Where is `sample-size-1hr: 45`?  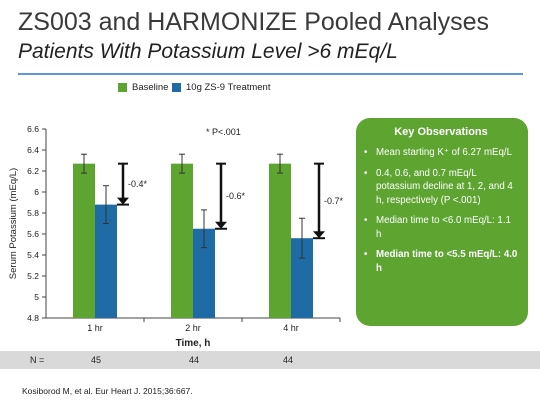
sample-size-1hr: 45 is located at coordinates (95, 360).